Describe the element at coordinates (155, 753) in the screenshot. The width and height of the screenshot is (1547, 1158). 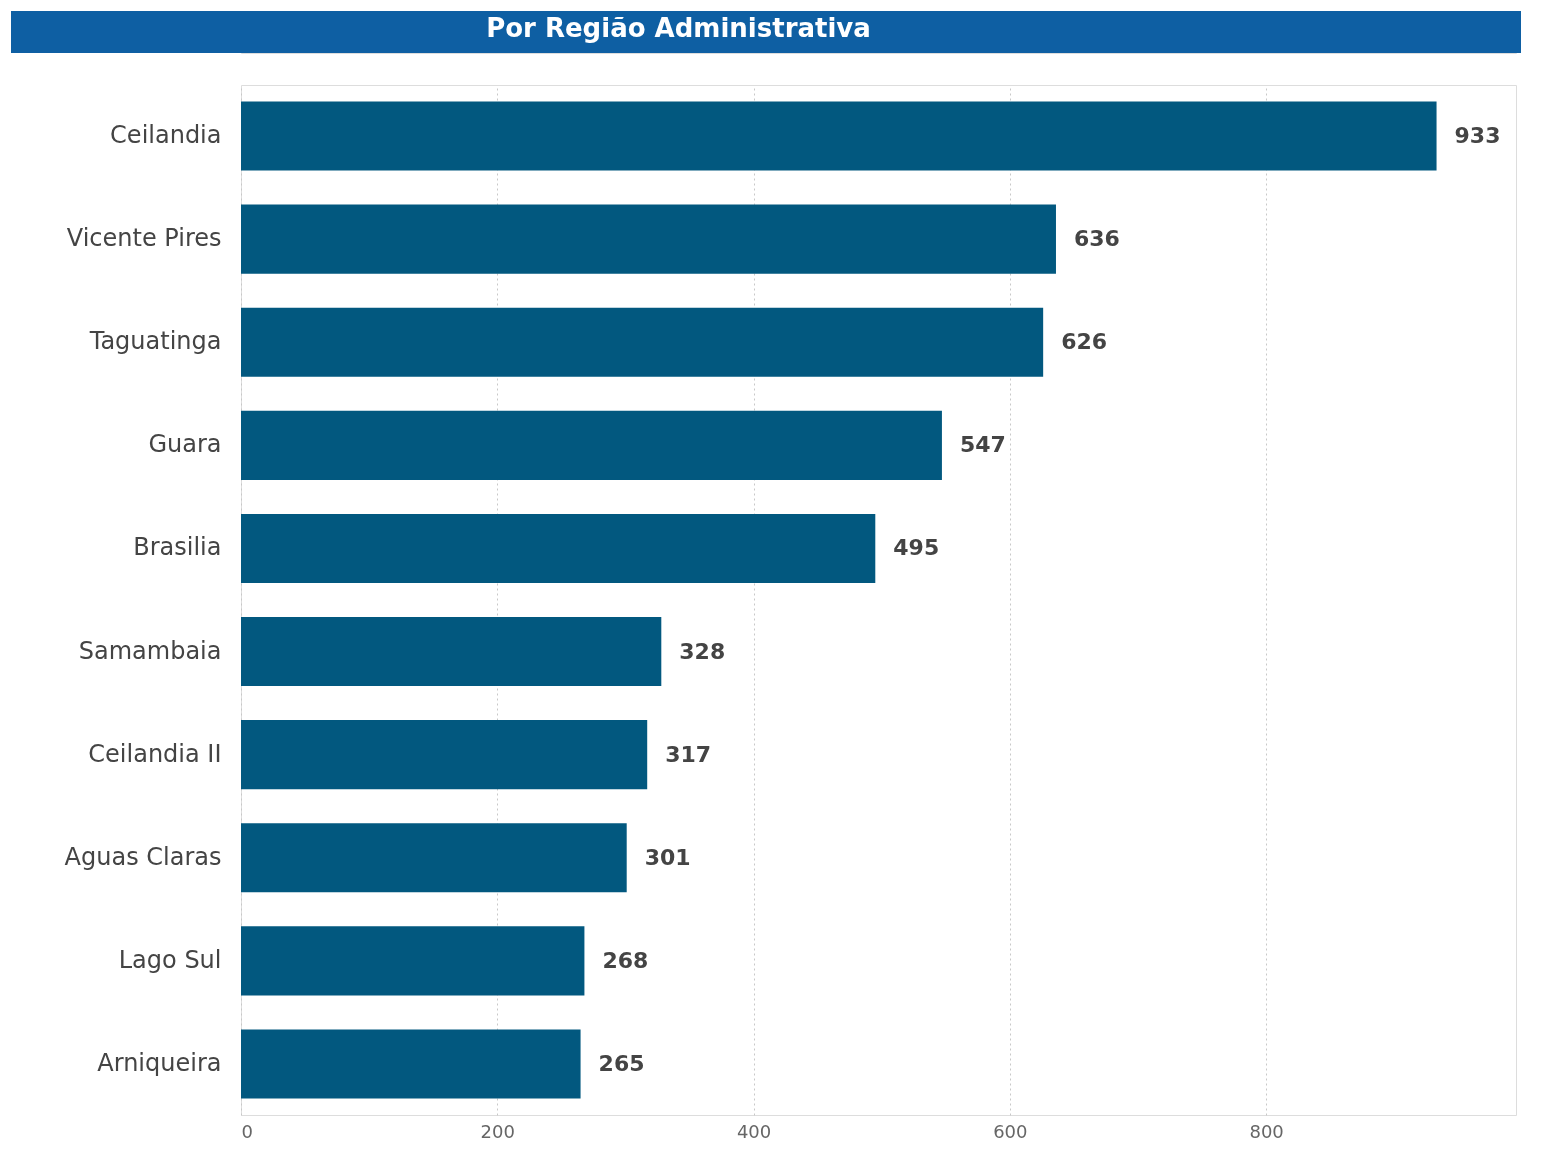
I see `y-tick-label: Ceilandia II` at that location.